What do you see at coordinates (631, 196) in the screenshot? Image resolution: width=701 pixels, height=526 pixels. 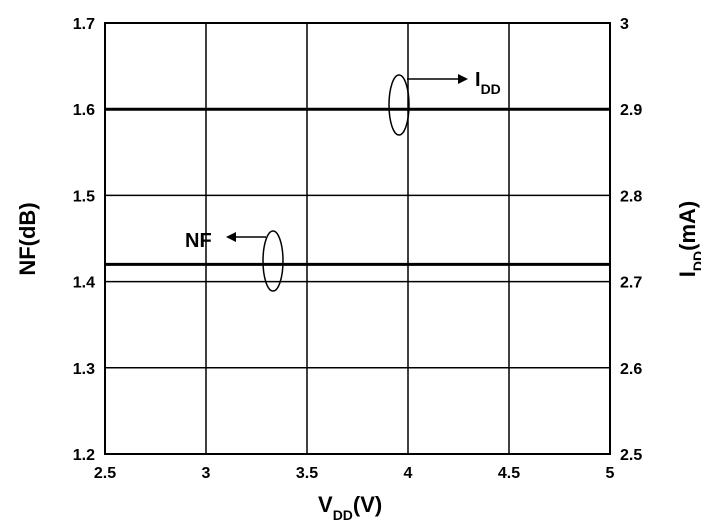 I see `y2-tick-label: 2.8` at bounding box center [631, 196].